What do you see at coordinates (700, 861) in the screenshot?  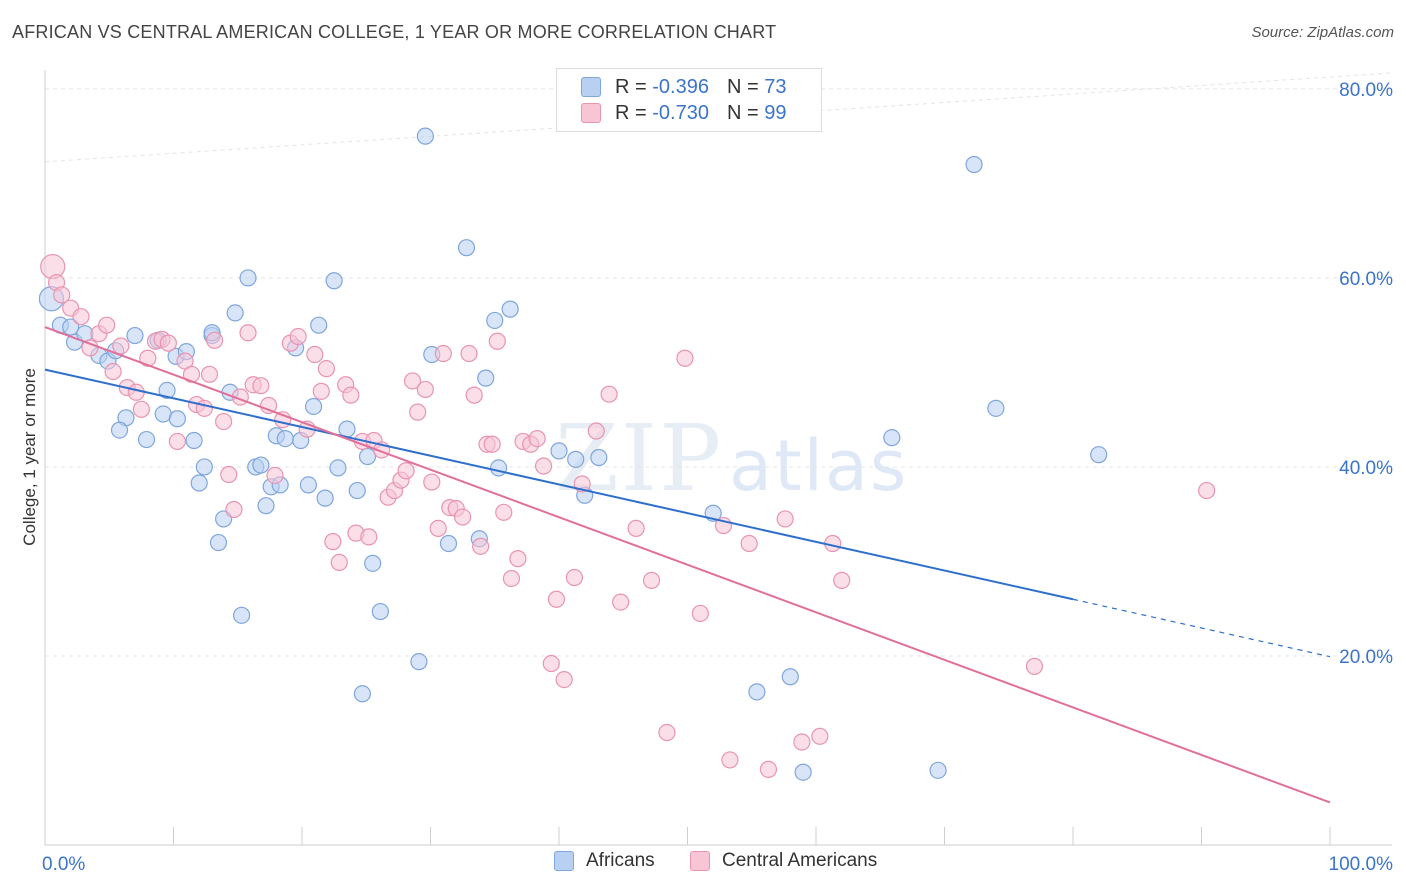 I see `central-americans-legend-icon` at bounding box center [700, 861].